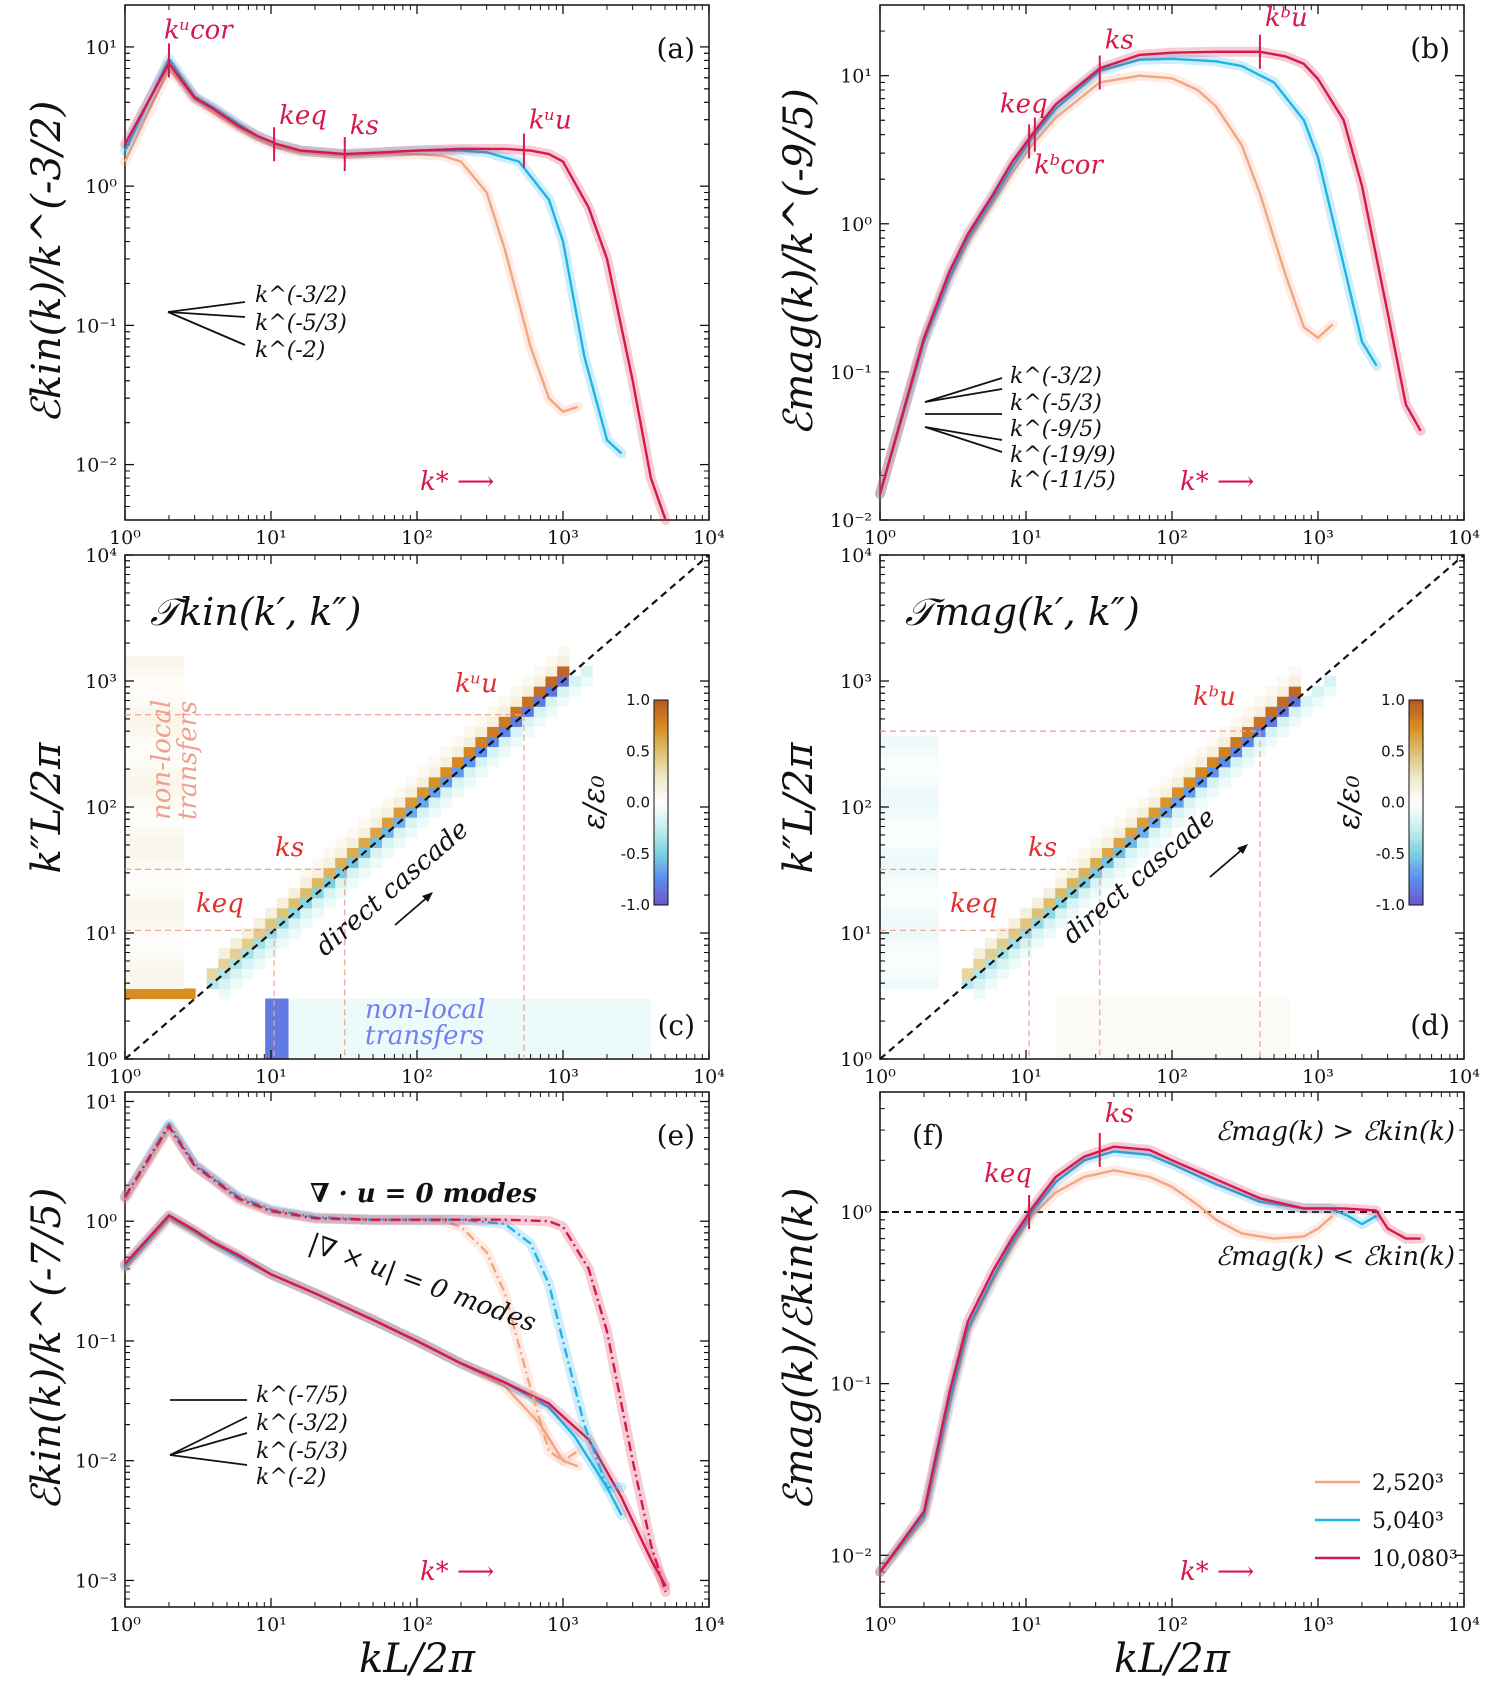  I want to click on panel-e-label: (e), so click(676, 1135).